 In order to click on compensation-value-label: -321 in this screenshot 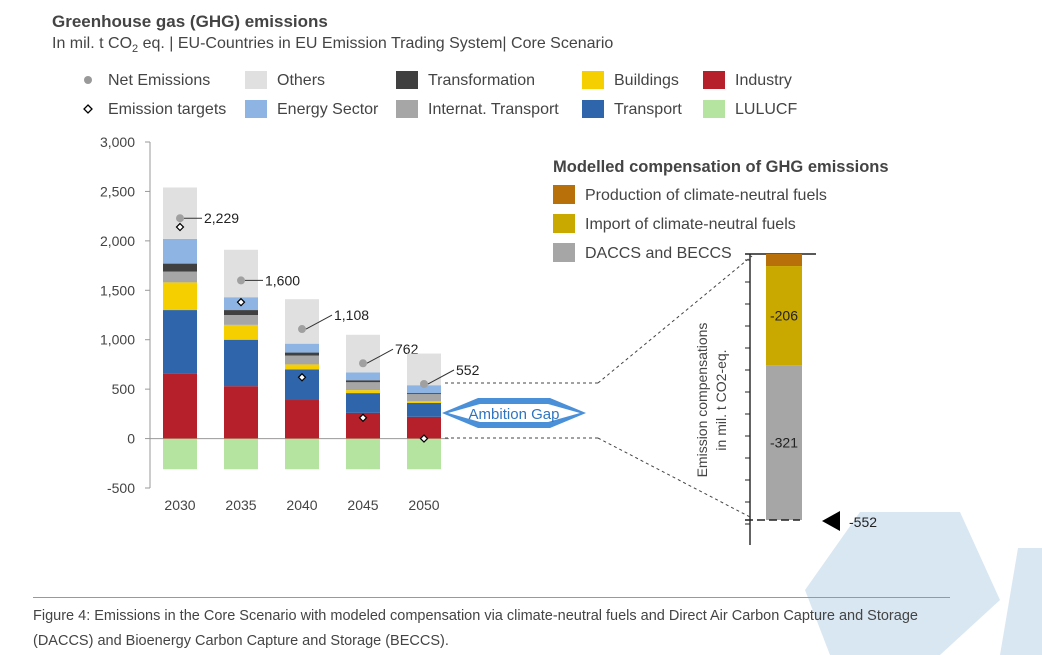, I will do `click(784, 443)`.